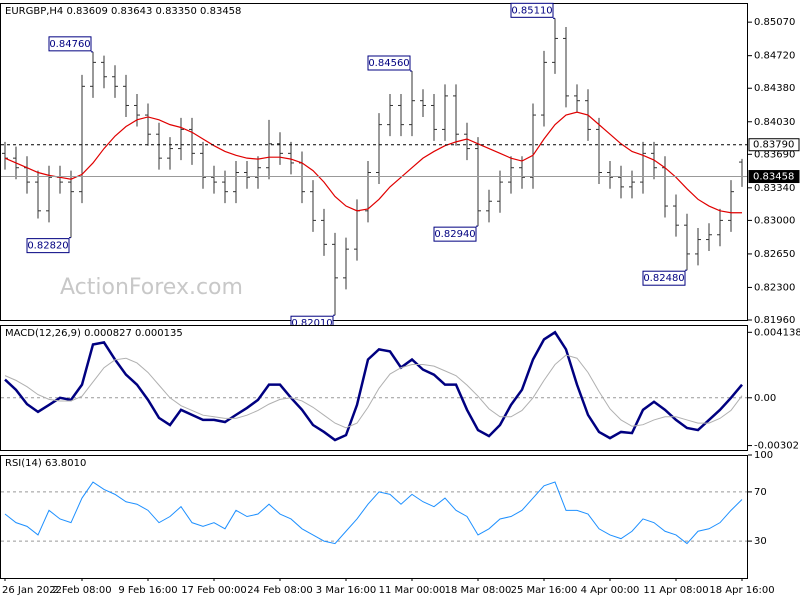  What do you see at coordinates (763, 455) in the screenshot?
I see `y-tick-label: 100` at bounding box center [763, 455].